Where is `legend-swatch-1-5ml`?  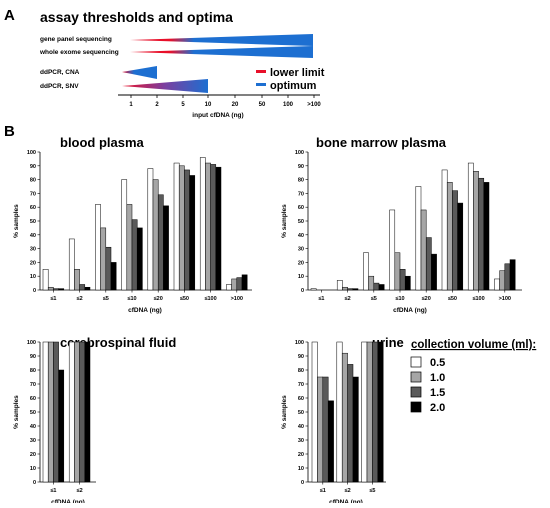
legend-swatch-1-5ml is located at coordinates (416, 392).